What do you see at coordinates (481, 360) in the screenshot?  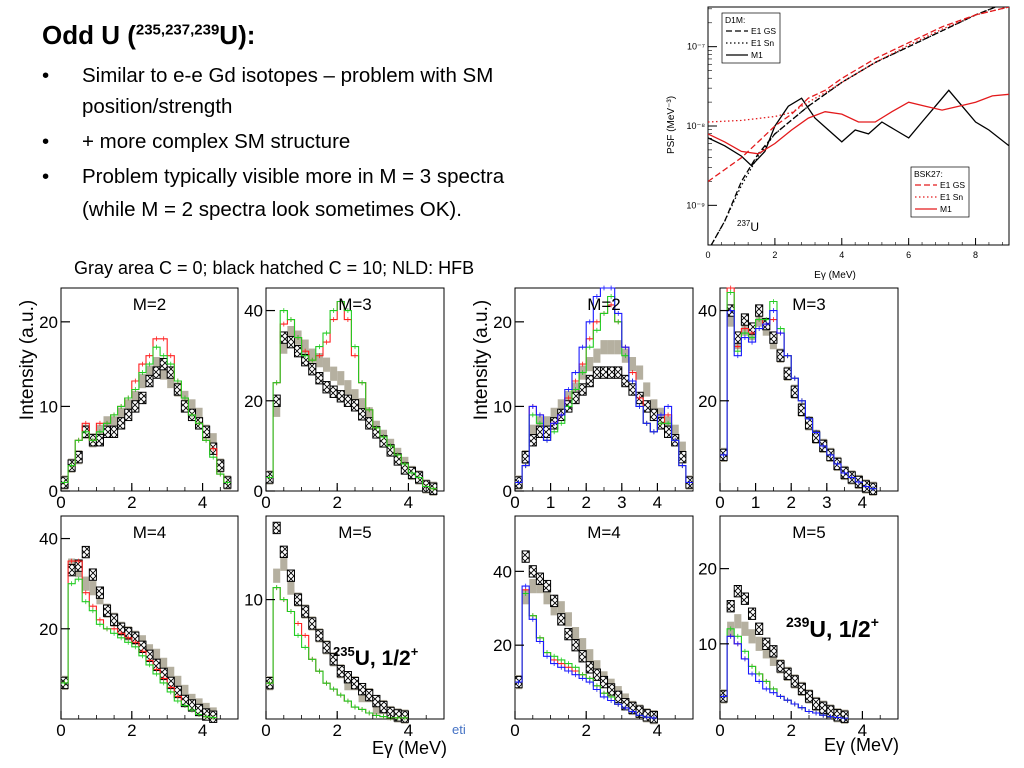 I see `u239-intensity-label: Intensity (a.u.)` at bounding box center [481, 360].